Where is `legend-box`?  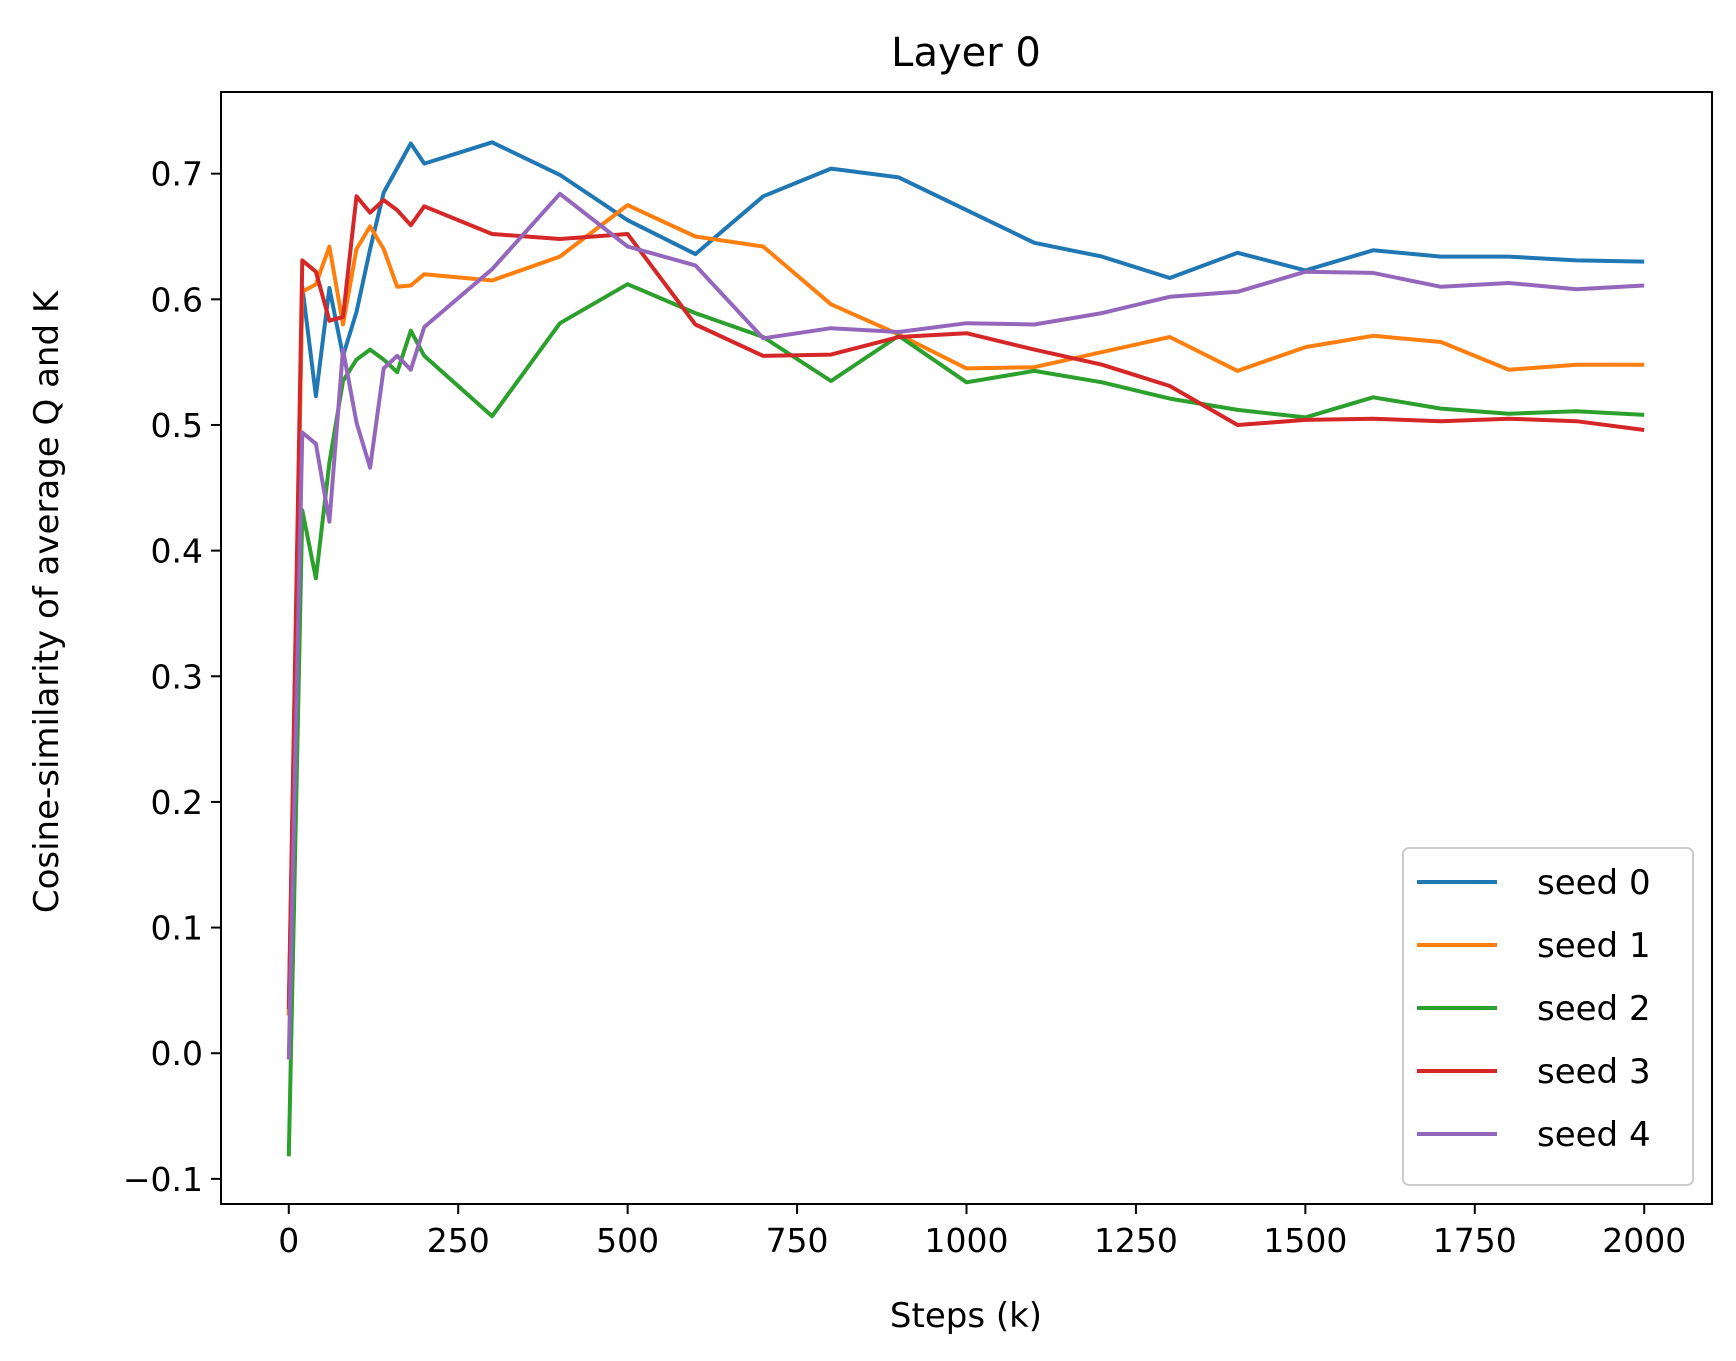
legend-box is located at coordinates (1548, 1016).